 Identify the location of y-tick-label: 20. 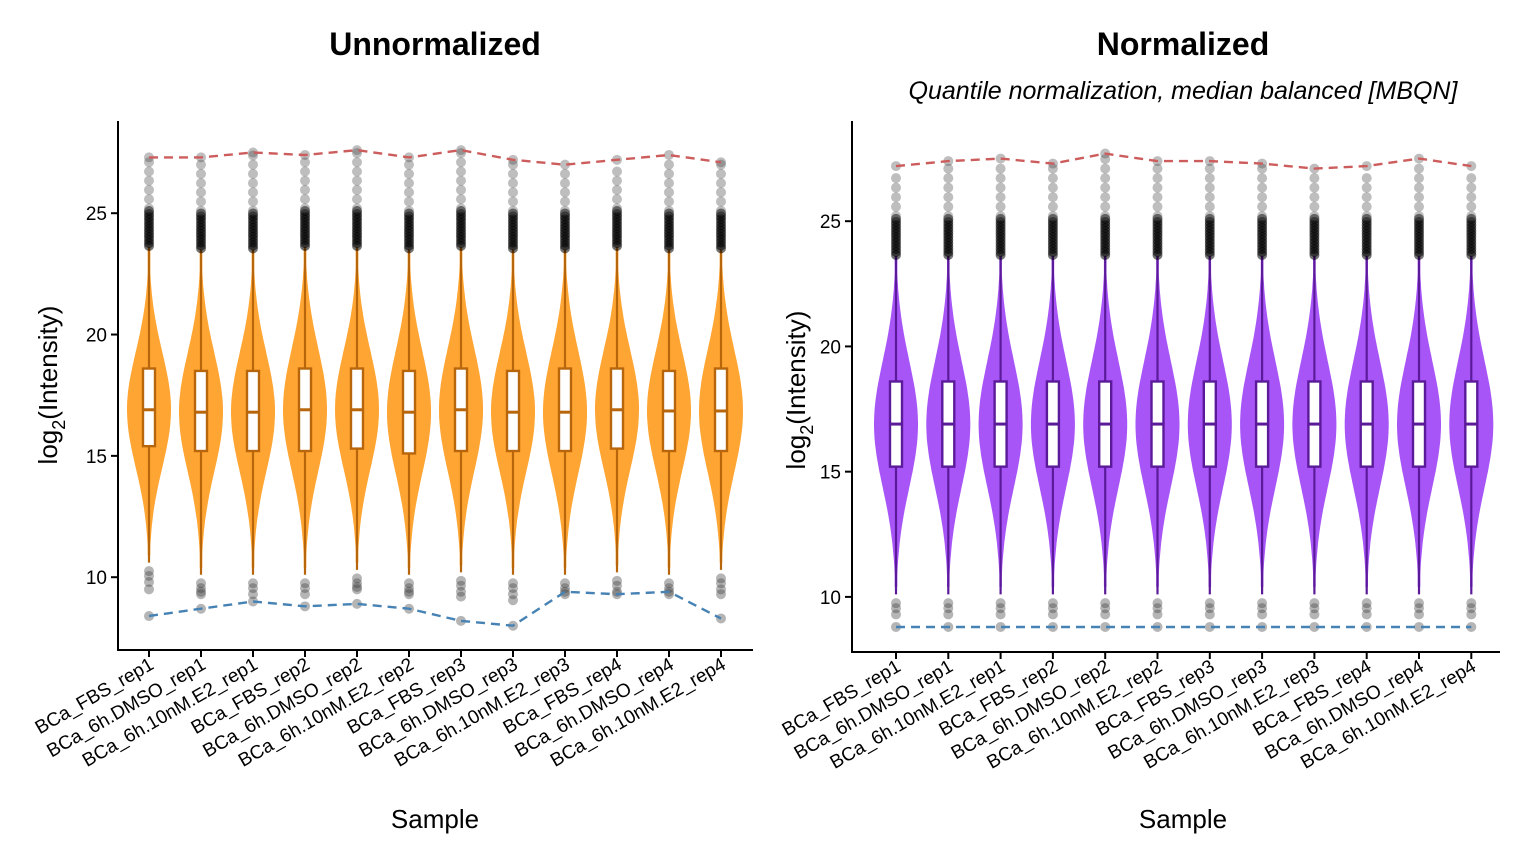
(96, 336).